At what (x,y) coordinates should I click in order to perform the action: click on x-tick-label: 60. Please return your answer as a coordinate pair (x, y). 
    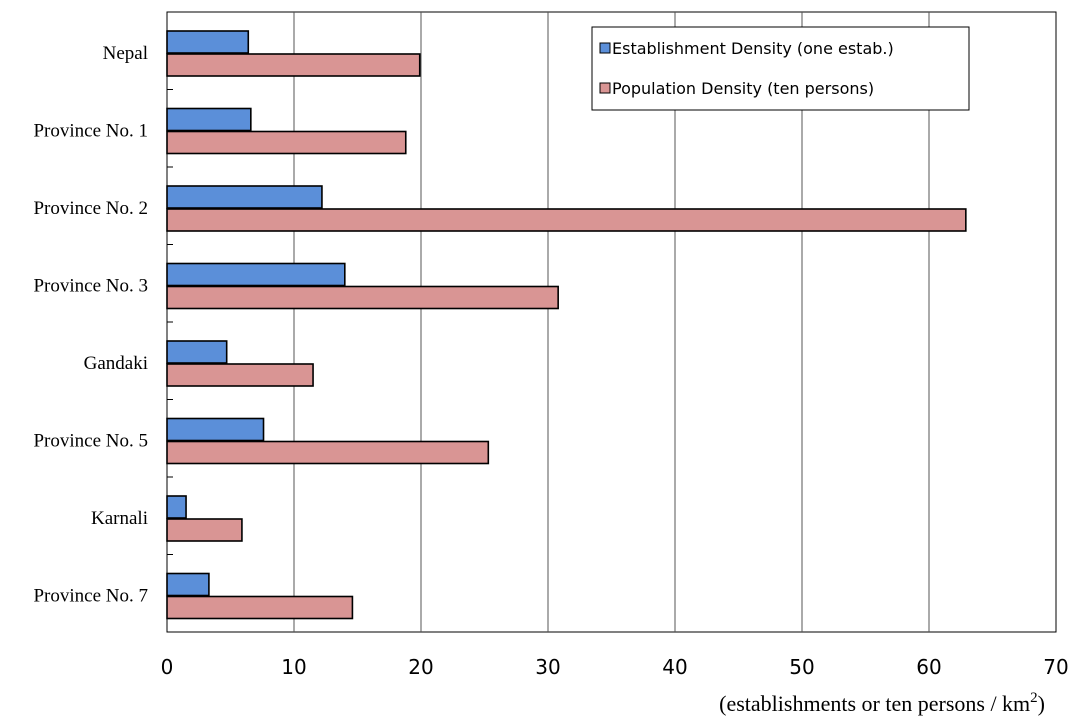
    Looking at the image, I should click on (928, 667).